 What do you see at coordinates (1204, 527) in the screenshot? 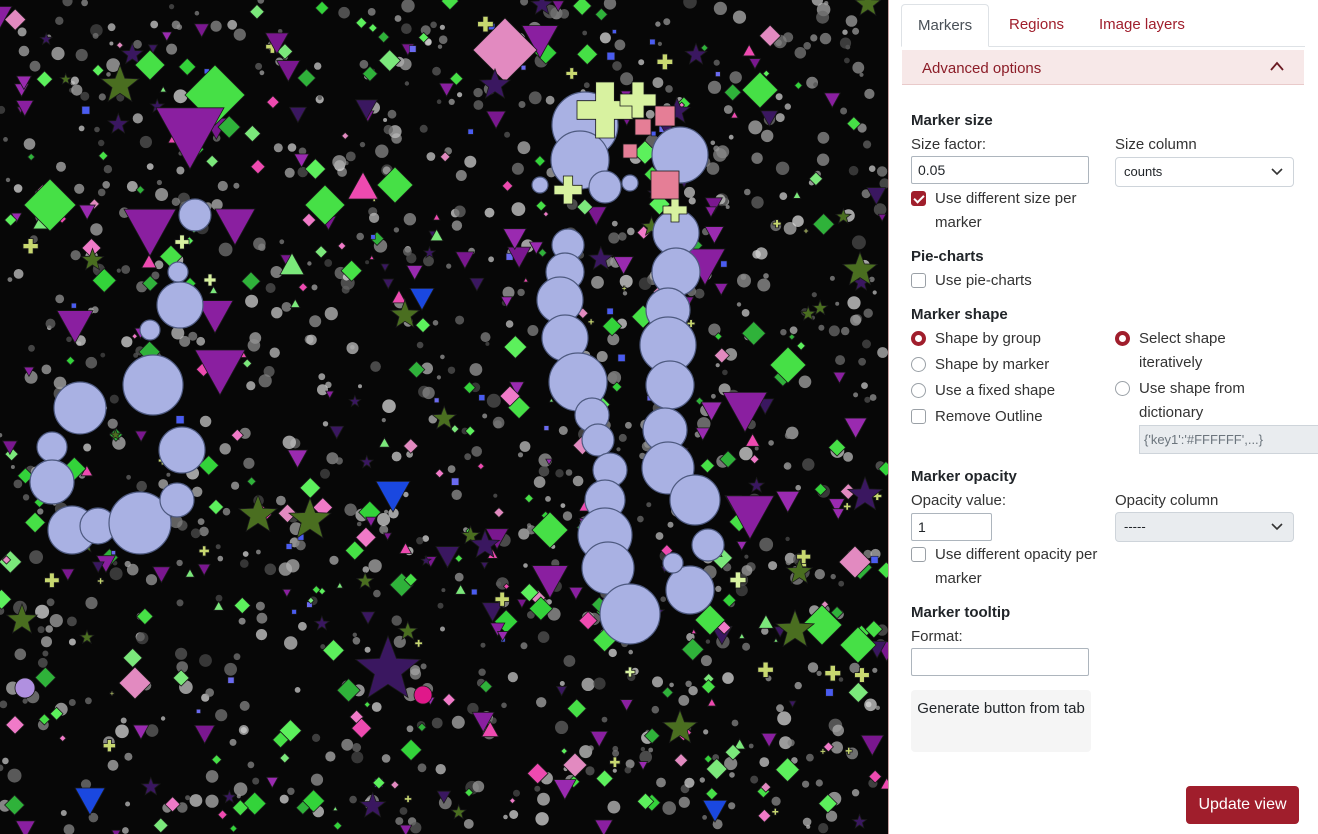
I see `opacity-column-select: -----` at bounding box center [1204, 527].